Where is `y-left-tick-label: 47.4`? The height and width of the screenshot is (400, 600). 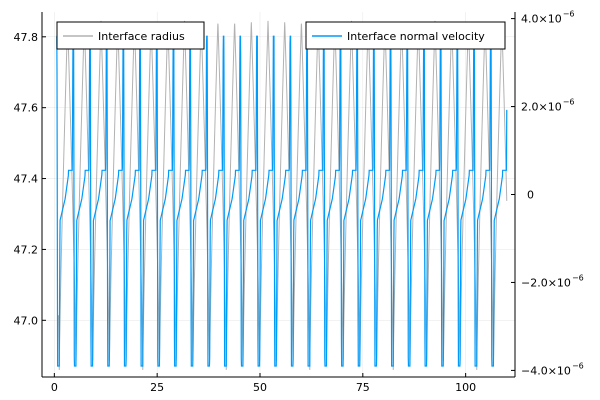
y-left-tick-label: 47.4 is located at coordinates (26, 179).